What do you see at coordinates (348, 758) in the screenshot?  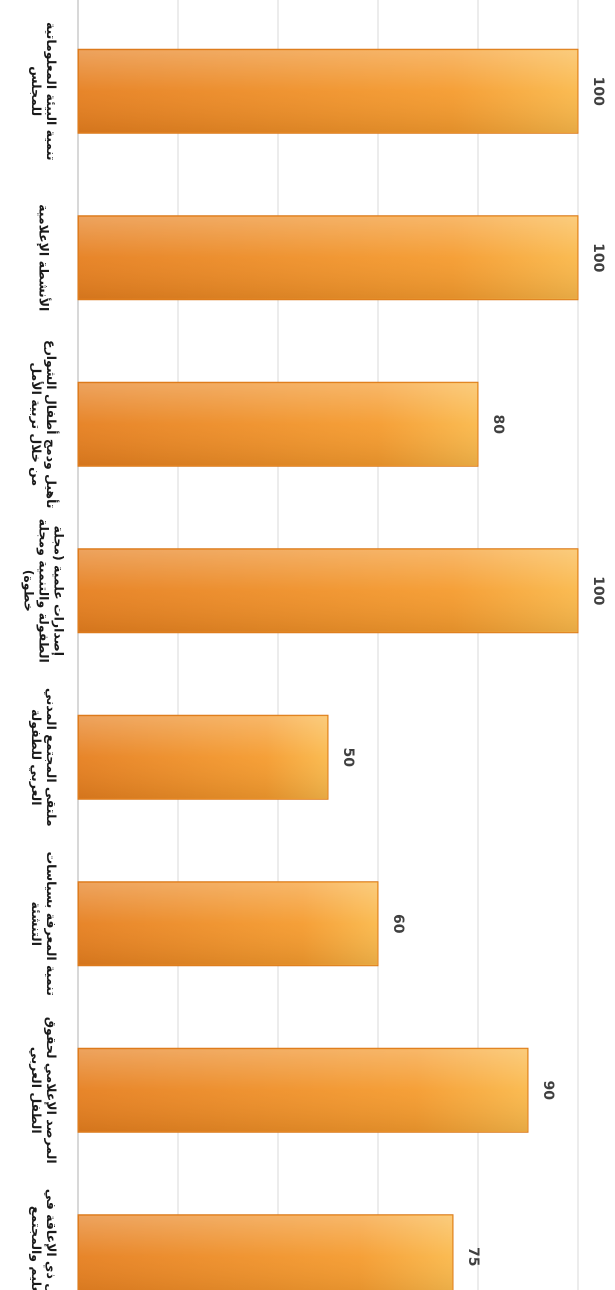 I see `data-label: 50` at bounding box center [348, 758].